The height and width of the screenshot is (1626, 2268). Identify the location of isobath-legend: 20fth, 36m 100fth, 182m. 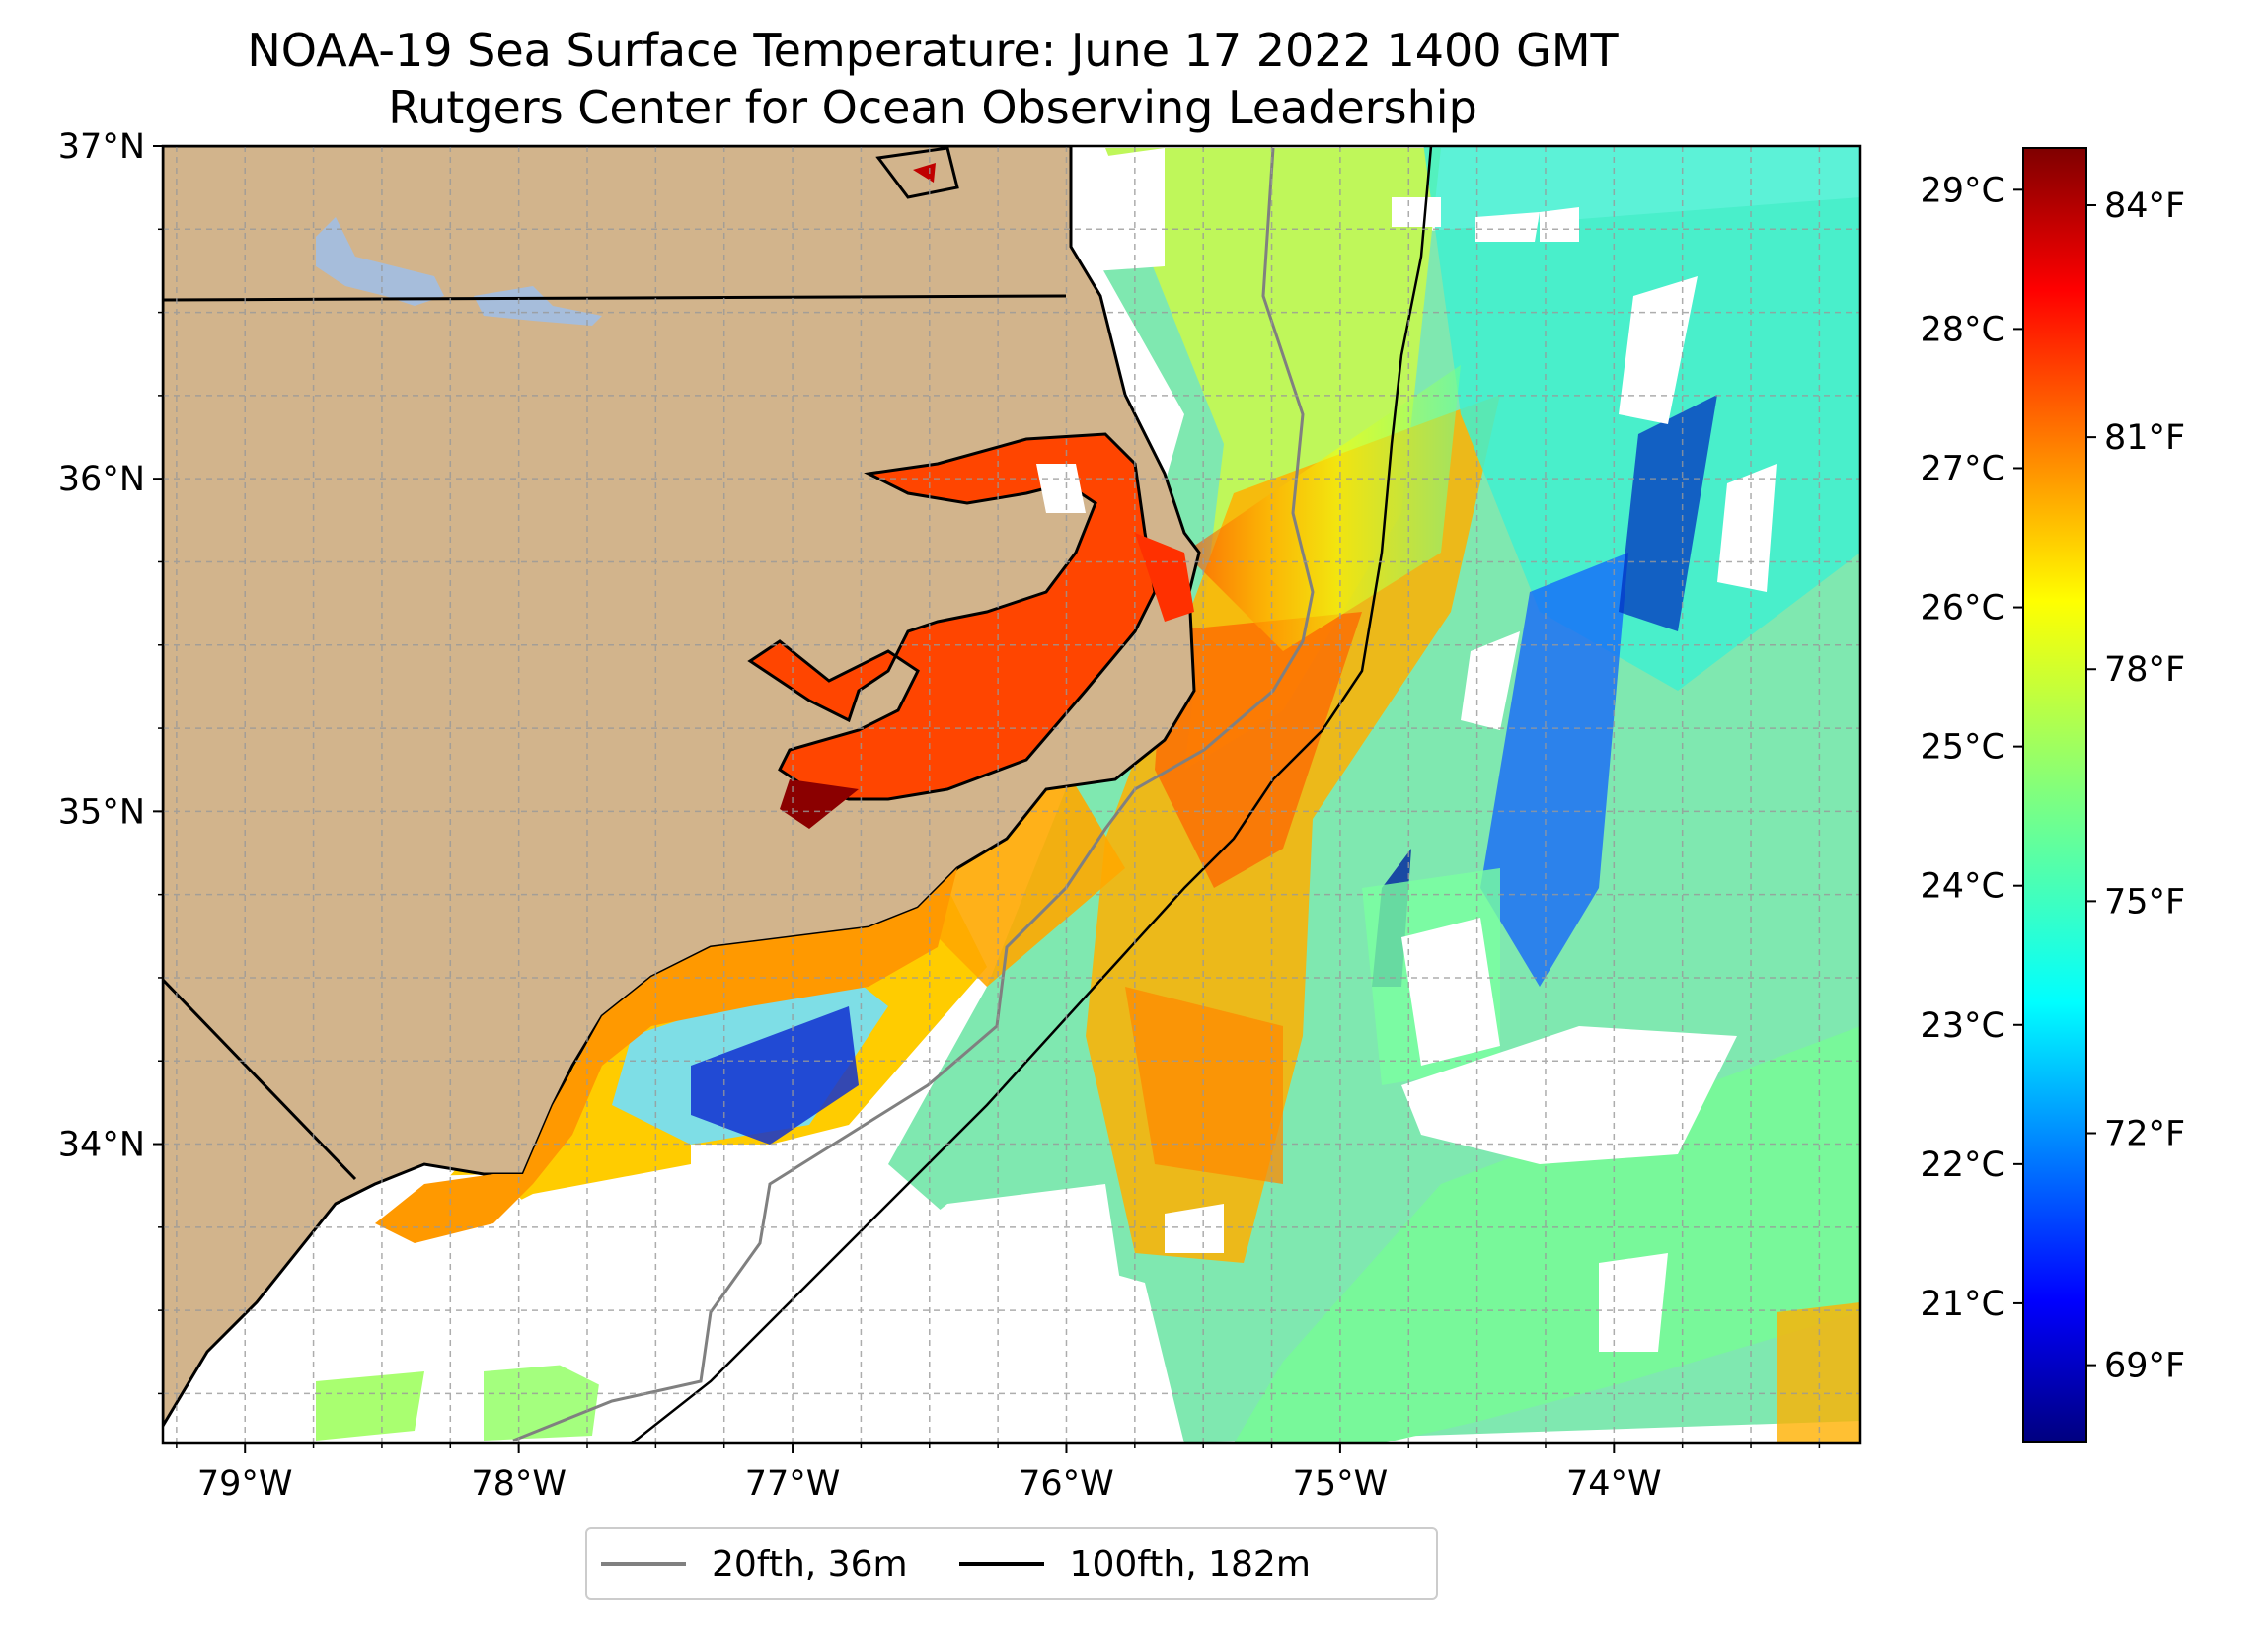
(1011, 1563).